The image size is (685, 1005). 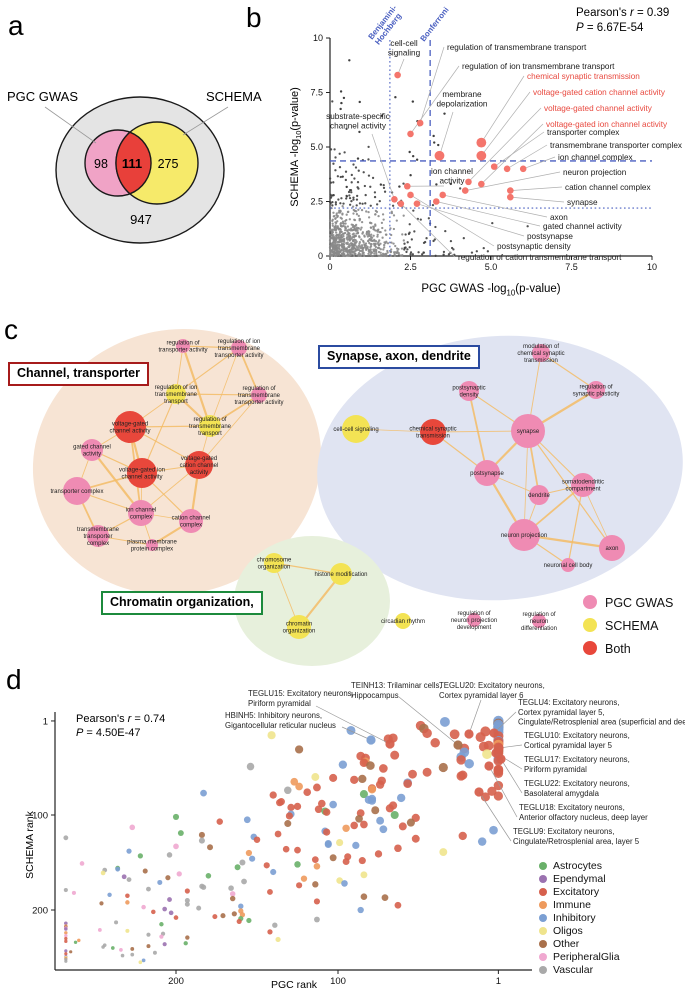 What do you see at coordinates (199, 465) in the screenshot?
I see `c-node-voltage-gated-cation-channel-activity` at bounding box center [199, 465].